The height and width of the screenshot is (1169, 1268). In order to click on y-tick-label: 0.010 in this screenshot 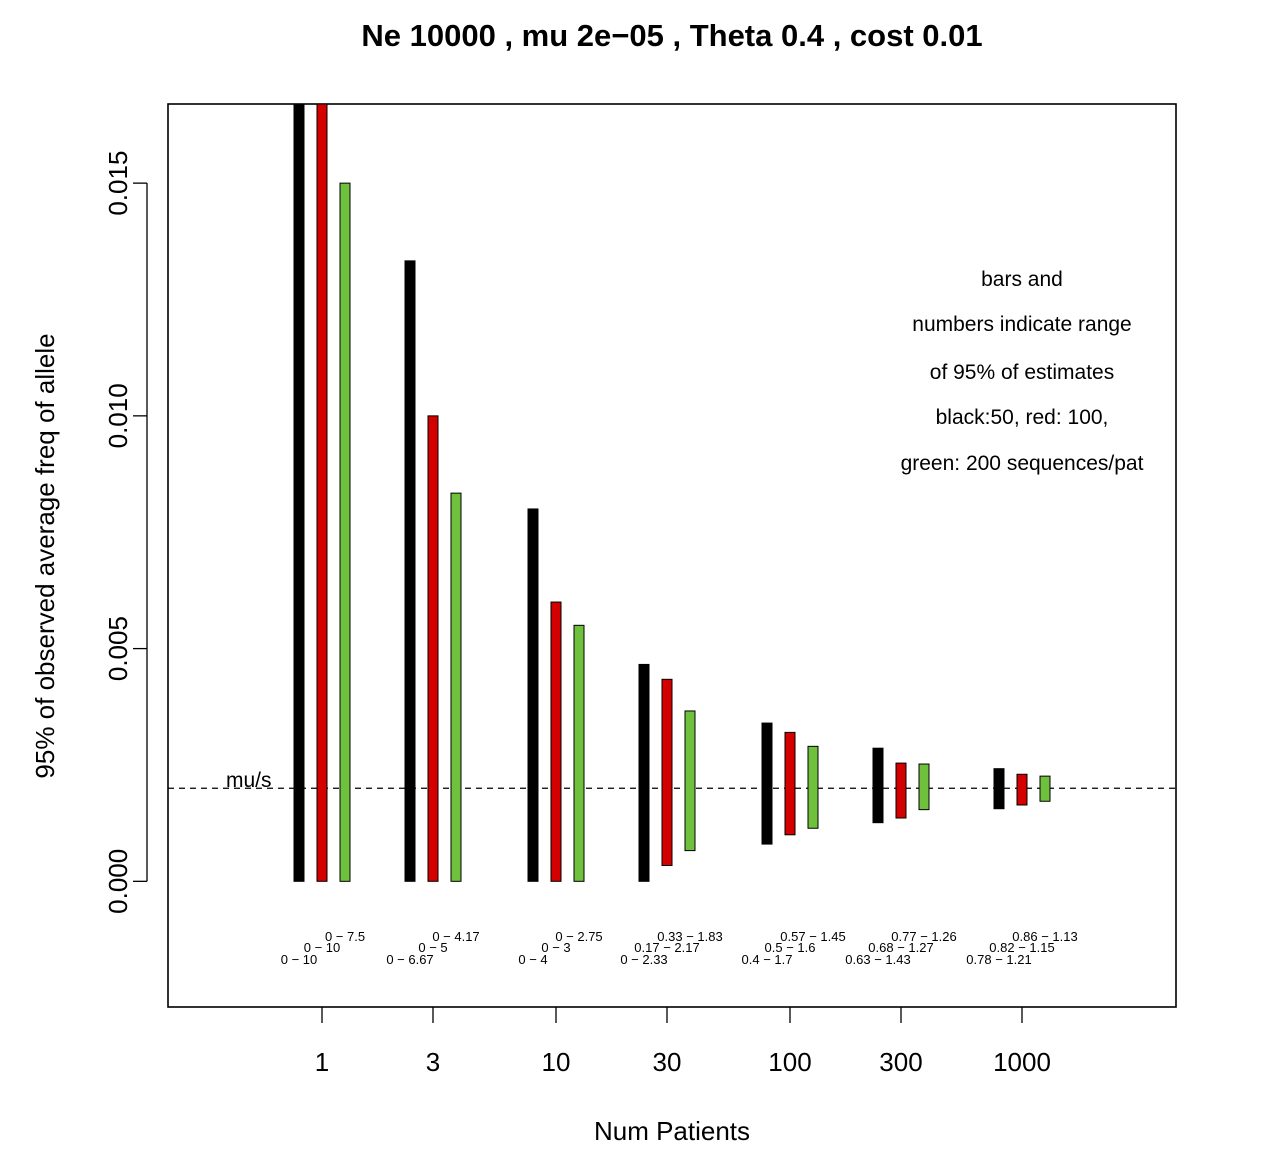, I will do `click(118, 415)`.